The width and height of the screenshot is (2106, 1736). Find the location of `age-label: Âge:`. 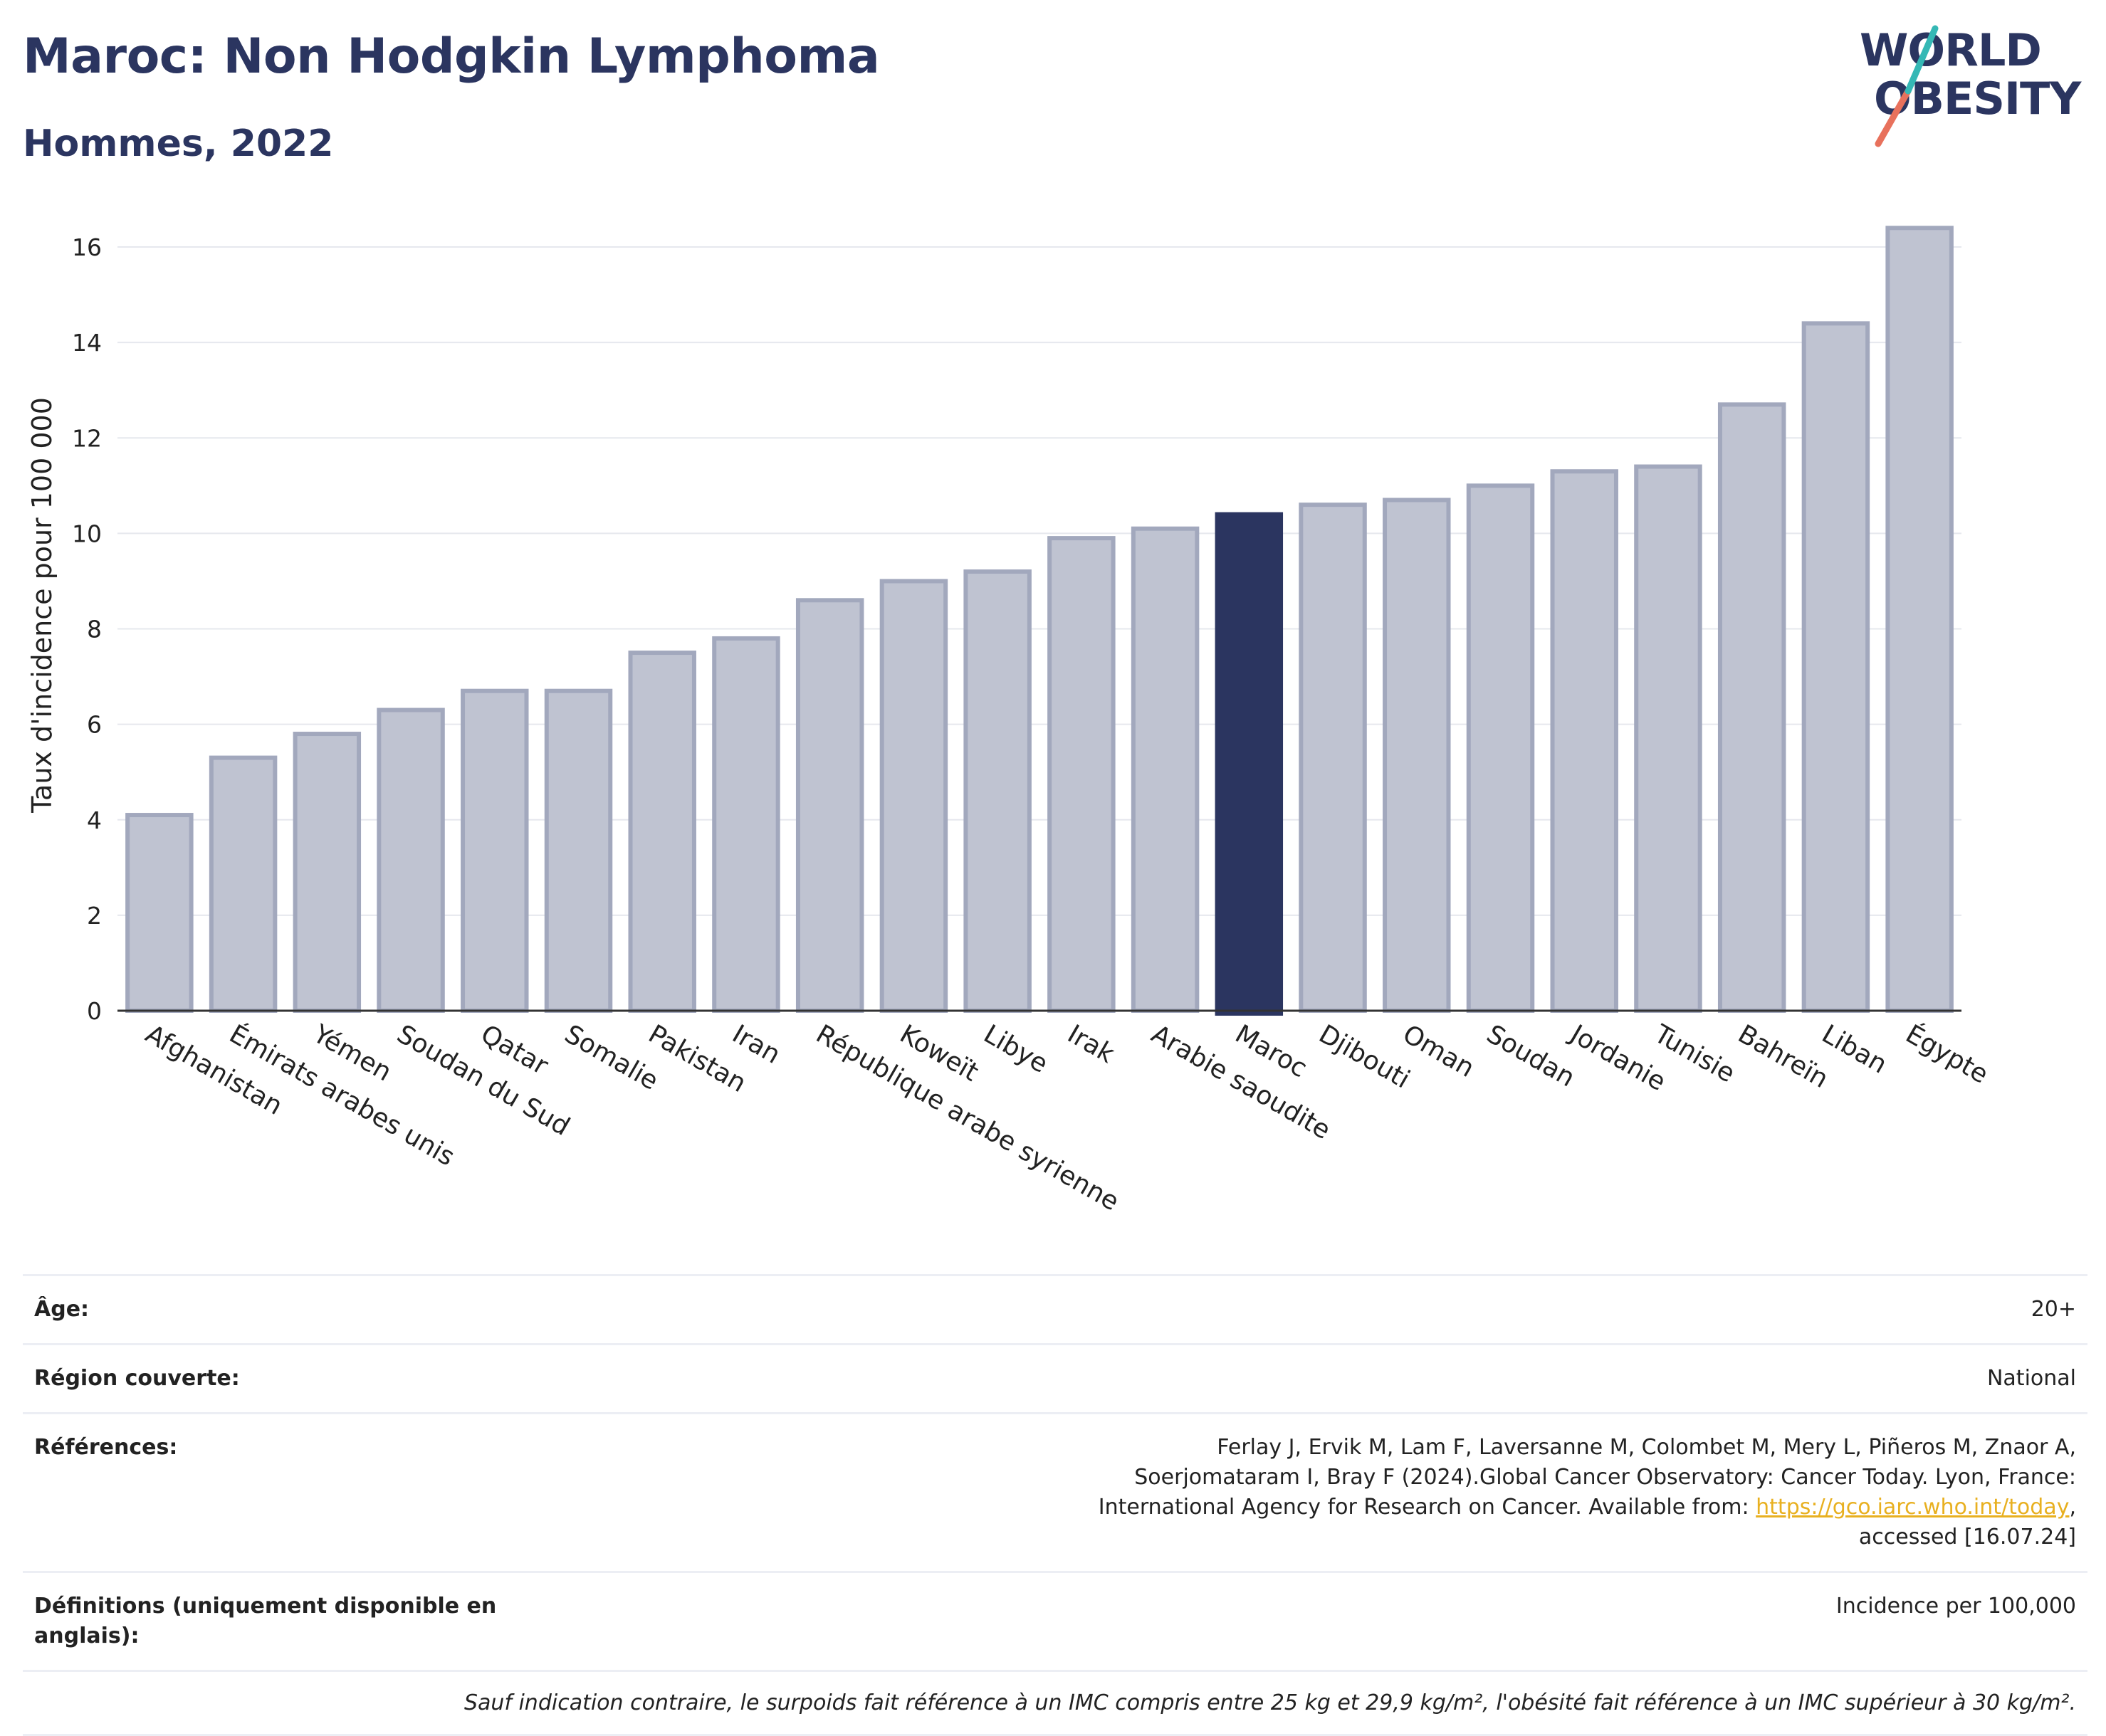

age-label: Âge: is located at coordinates (62, 1309).